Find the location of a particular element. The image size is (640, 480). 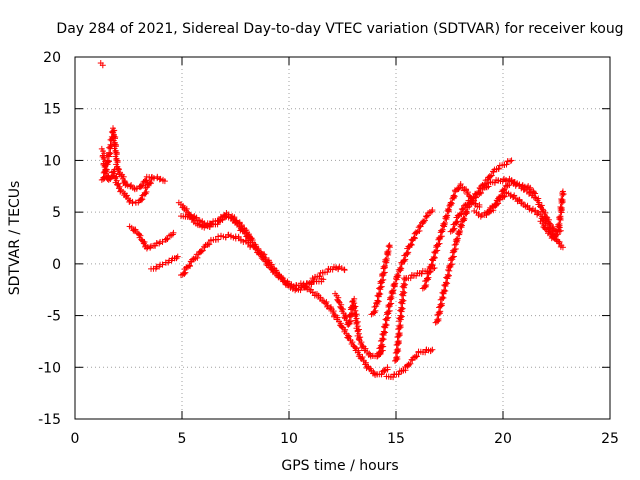

x-axis-label: GPS time / hours is located at coordinates (339, 466).